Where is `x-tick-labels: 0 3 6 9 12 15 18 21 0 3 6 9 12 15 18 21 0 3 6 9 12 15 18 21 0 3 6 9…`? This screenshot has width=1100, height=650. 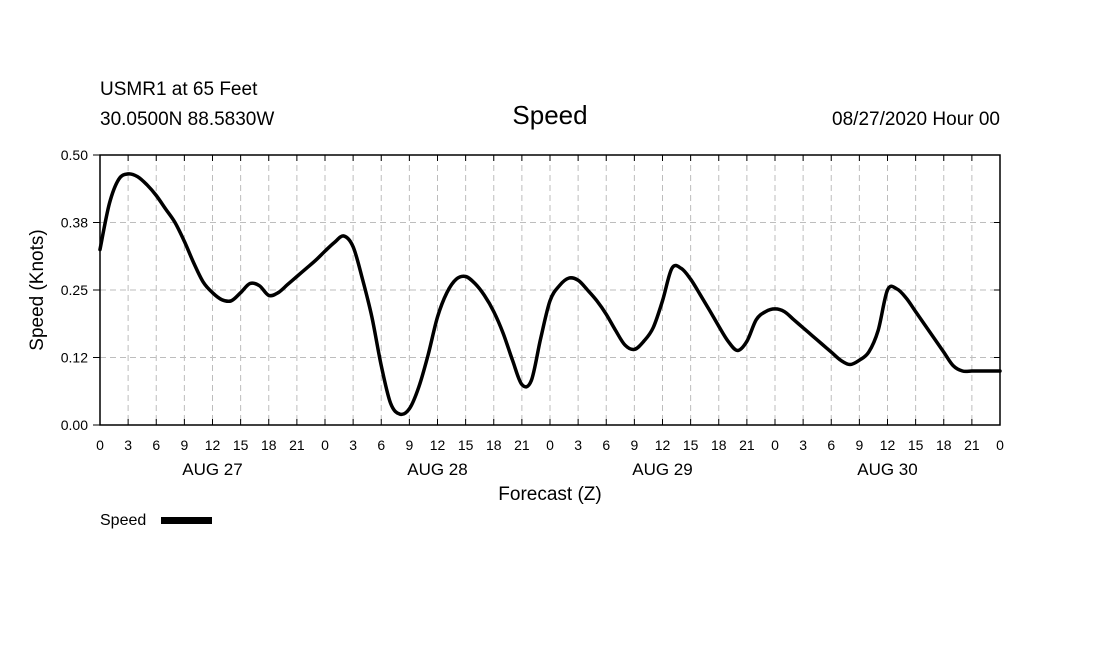 x-tick-labels: 0 3 6 9 12 15 18 21 0 3 6 9 12 15 18 21 0 3 6 9 12 15 18 21 0 3 6 9… is located at coordinates (550, 445).